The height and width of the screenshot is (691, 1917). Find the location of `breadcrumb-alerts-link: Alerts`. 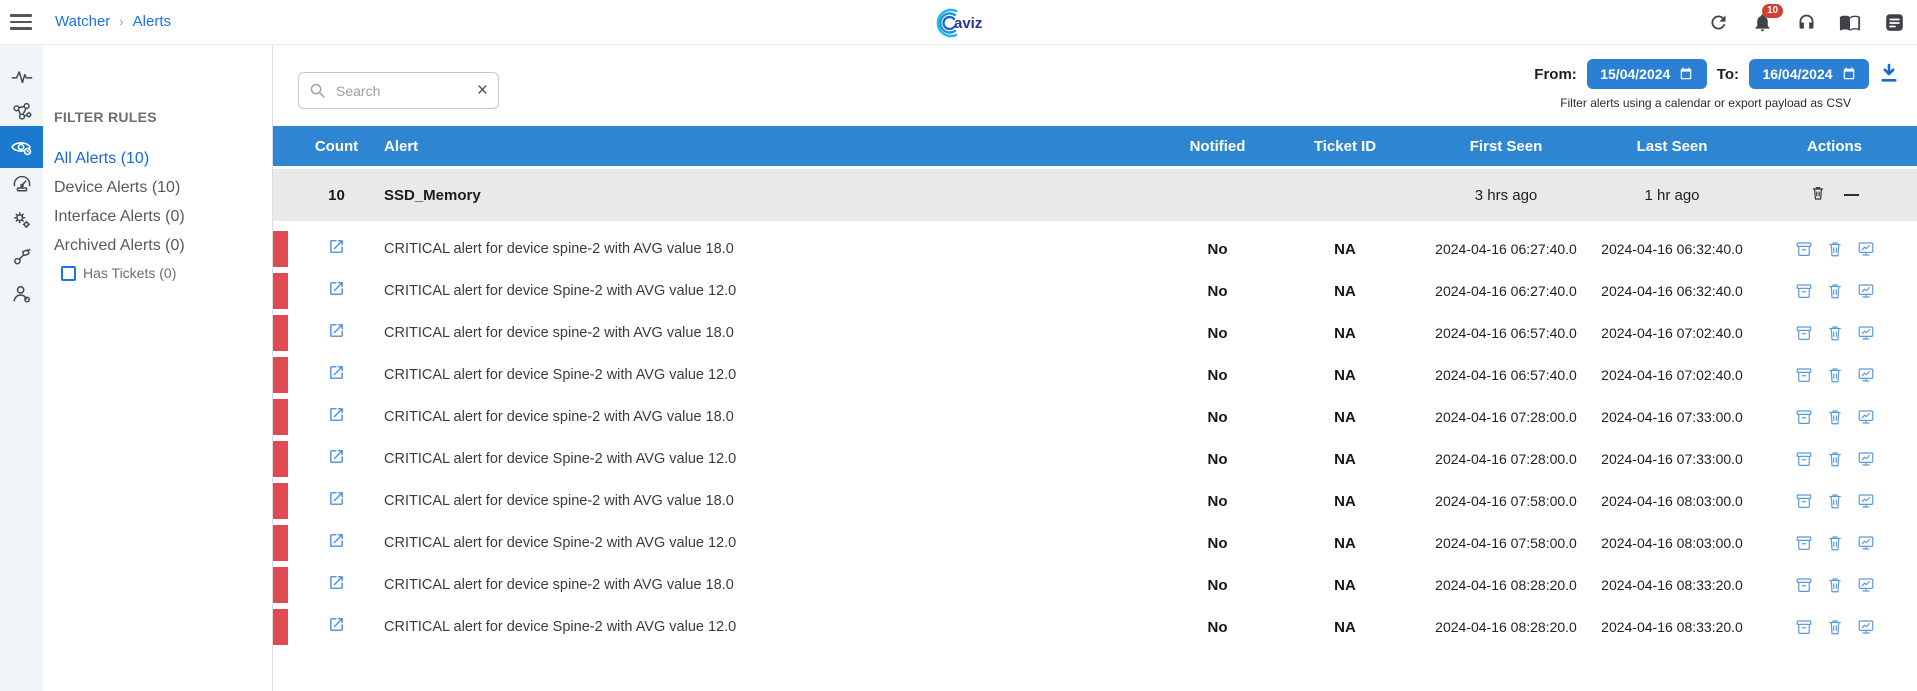

breadcrumb-alerts-link: Alerts is located at coordinates (151, 21).